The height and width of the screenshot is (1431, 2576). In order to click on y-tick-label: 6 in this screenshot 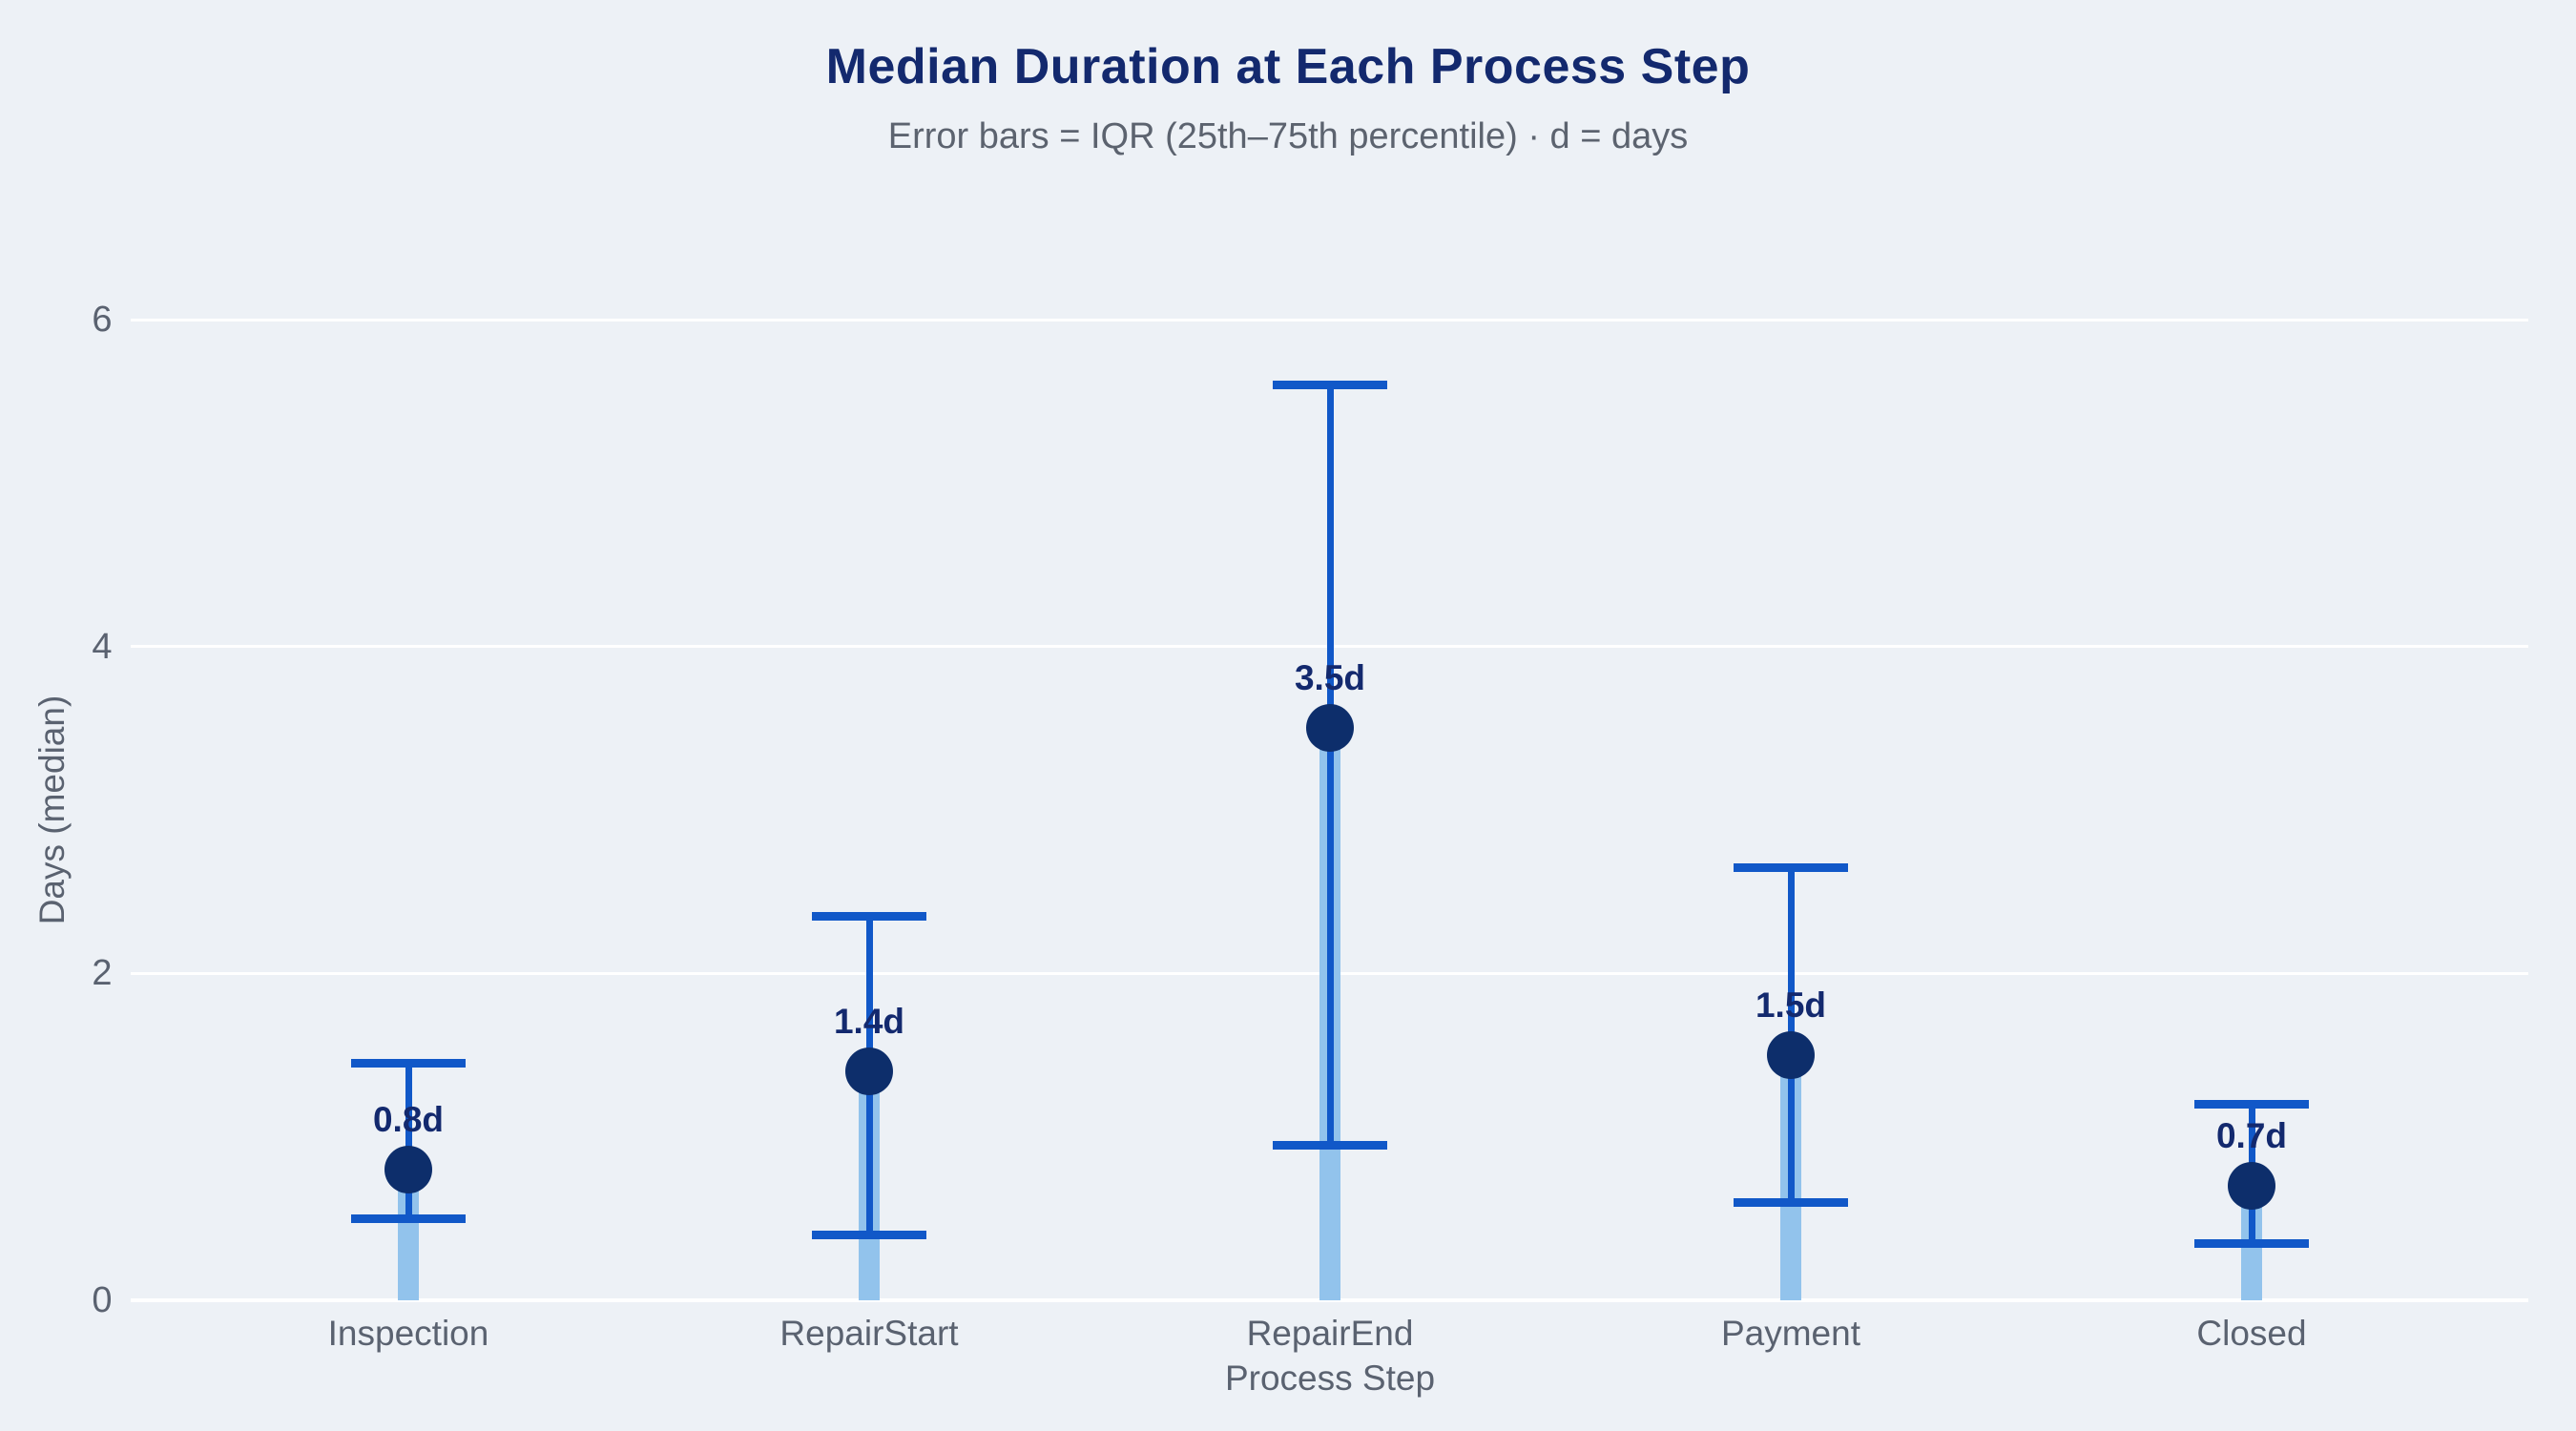, I will do `click(102, 320)`.